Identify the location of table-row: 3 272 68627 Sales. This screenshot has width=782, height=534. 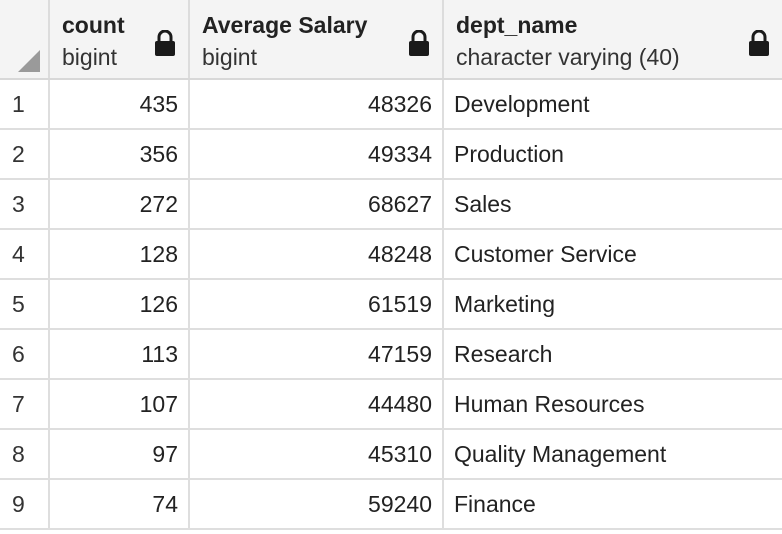
(391, 205).